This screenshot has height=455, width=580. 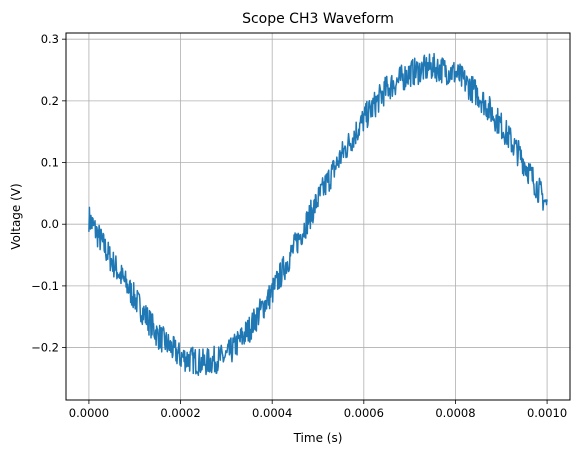 What do you see at coordinates (318, 438) in the screenshot?
I see `x-axis-title: Time (s)` at bounding box center [318, 438].